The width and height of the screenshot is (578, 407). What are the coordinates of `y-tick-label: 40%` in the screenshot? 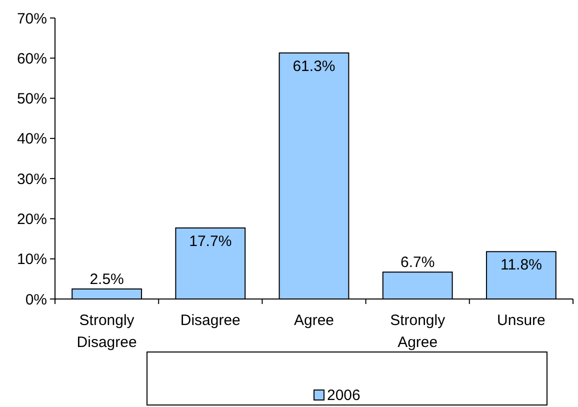 It's located at (31, 139).